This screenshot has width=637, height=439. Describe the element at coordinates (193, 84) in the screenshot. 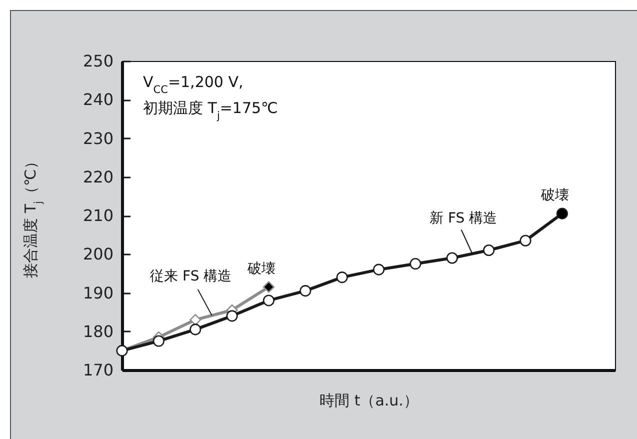

I see `annotation: V$_{CC}$=1,200 V,` at that location.